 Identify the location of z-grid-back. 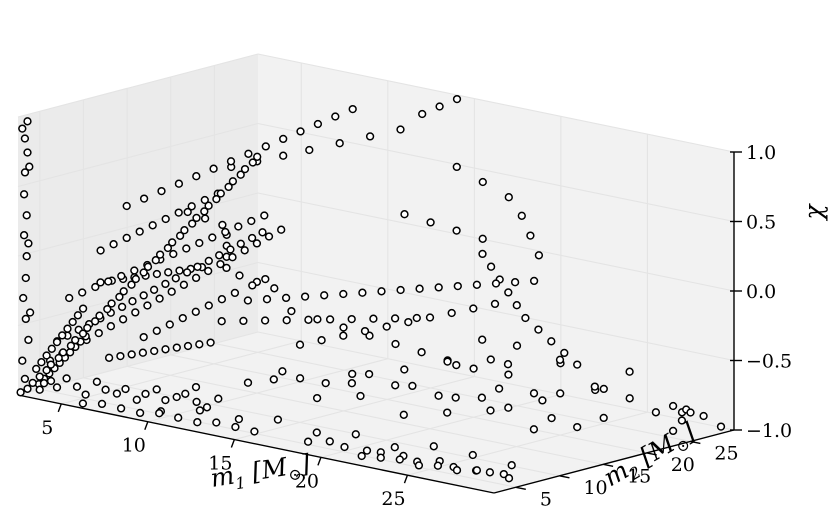
(496, 311).